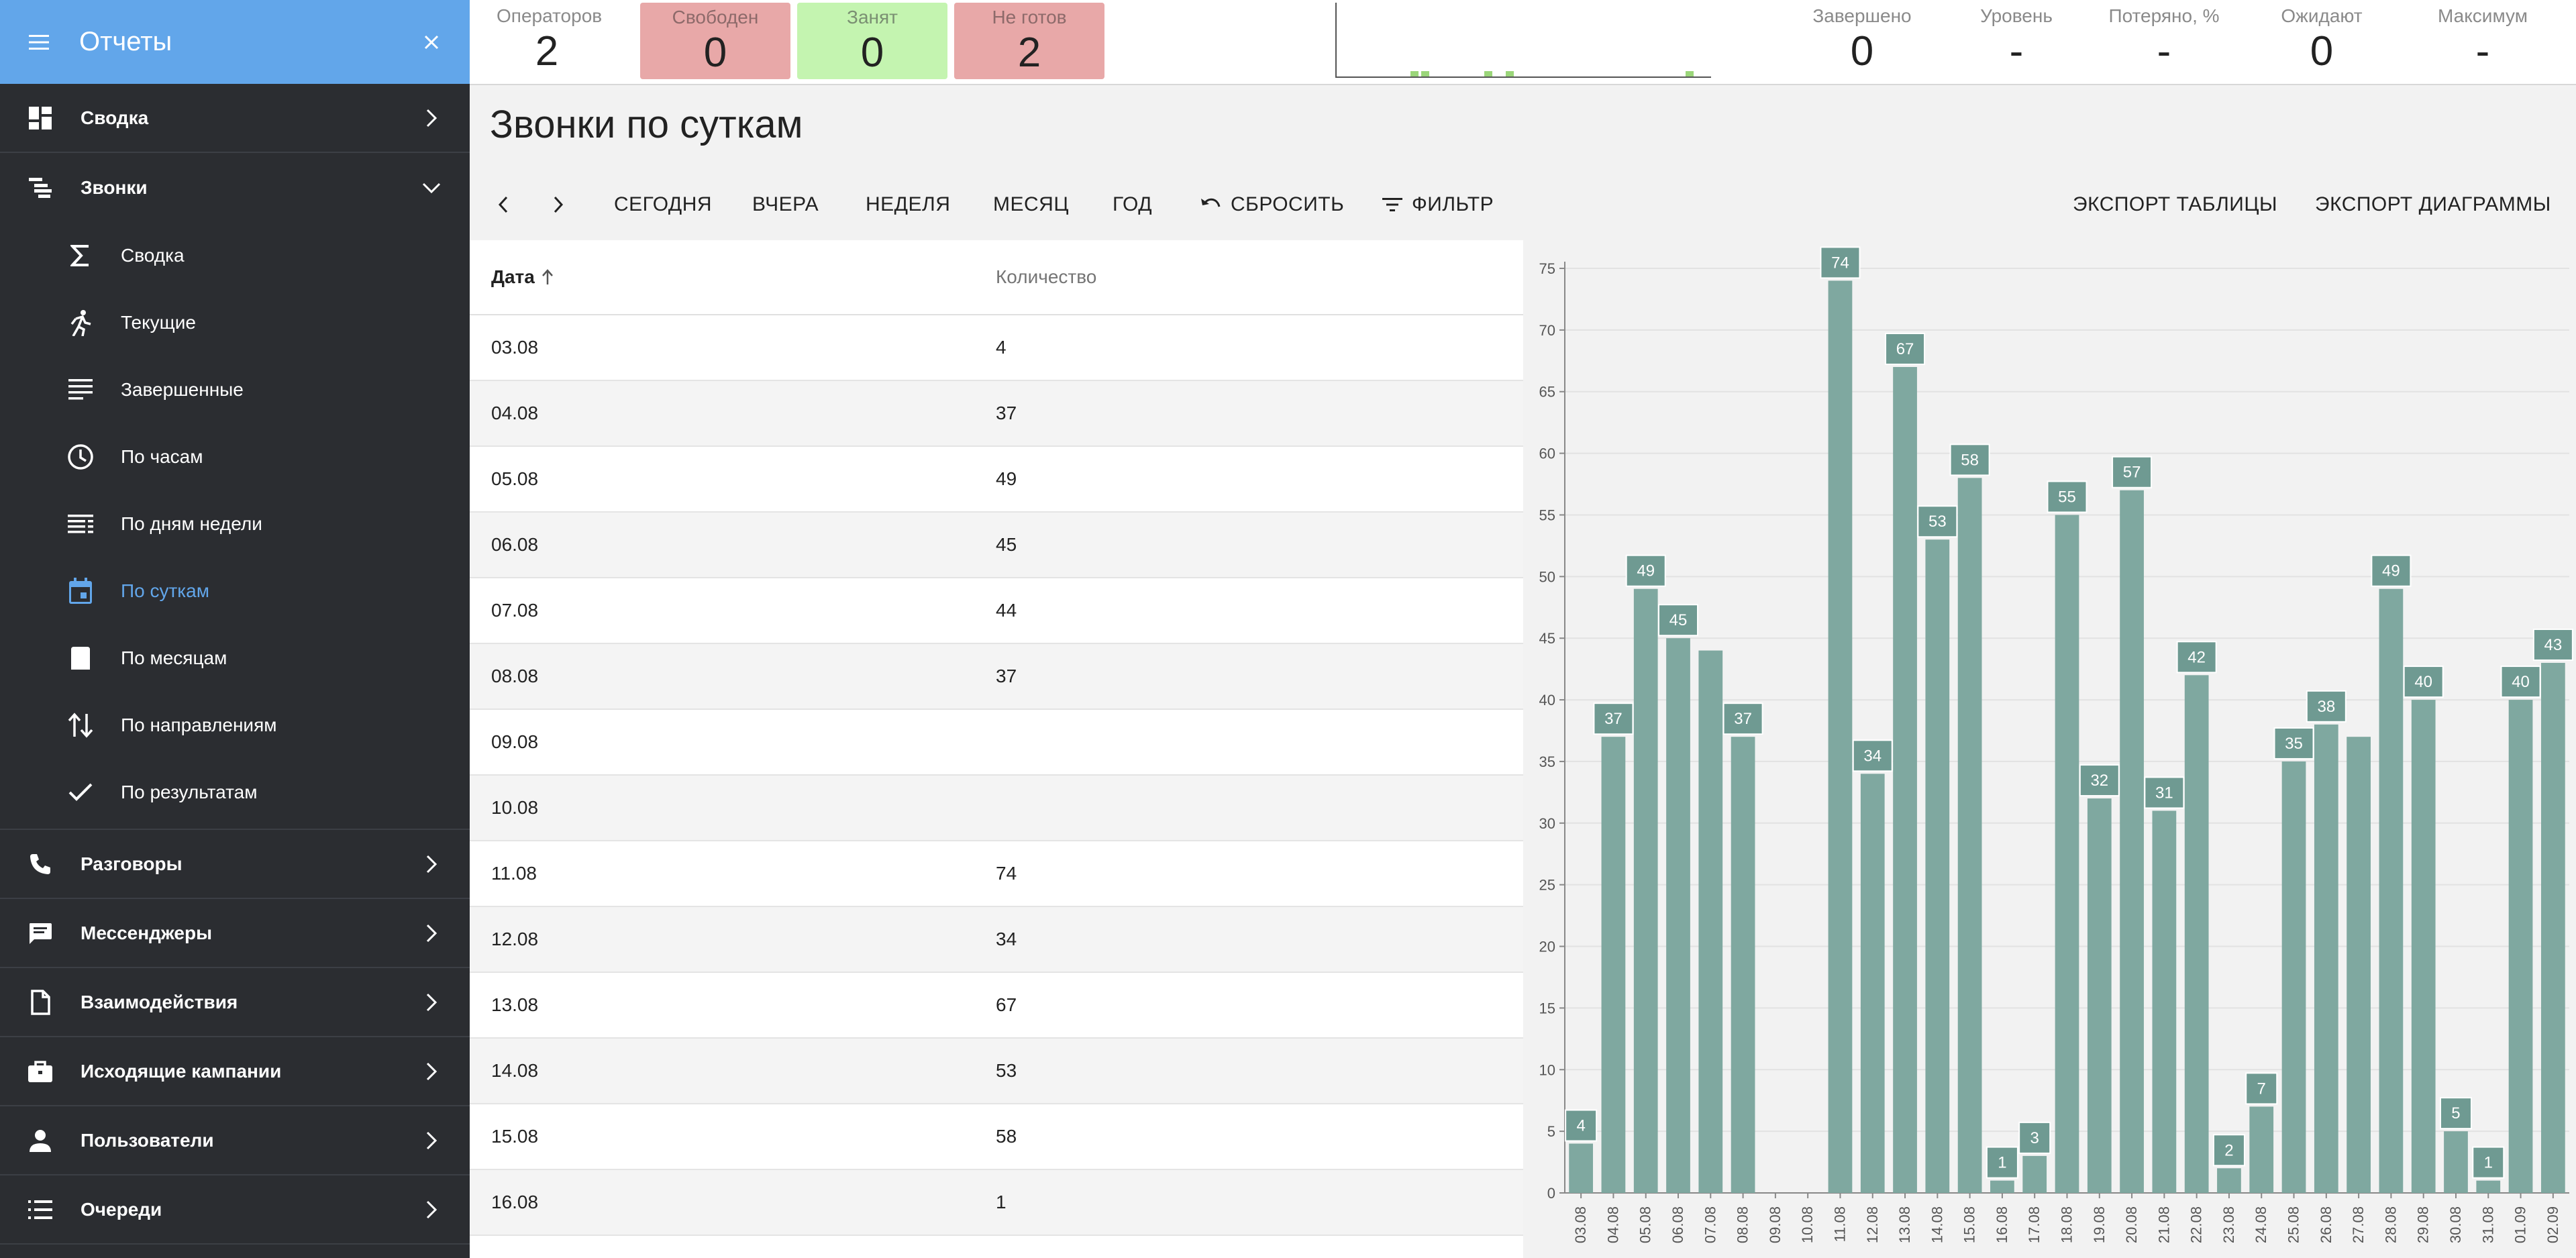  What do you see at coordinates (558, 205) in the screenshot?
I see `next-button` at bounding box center [558, 205].